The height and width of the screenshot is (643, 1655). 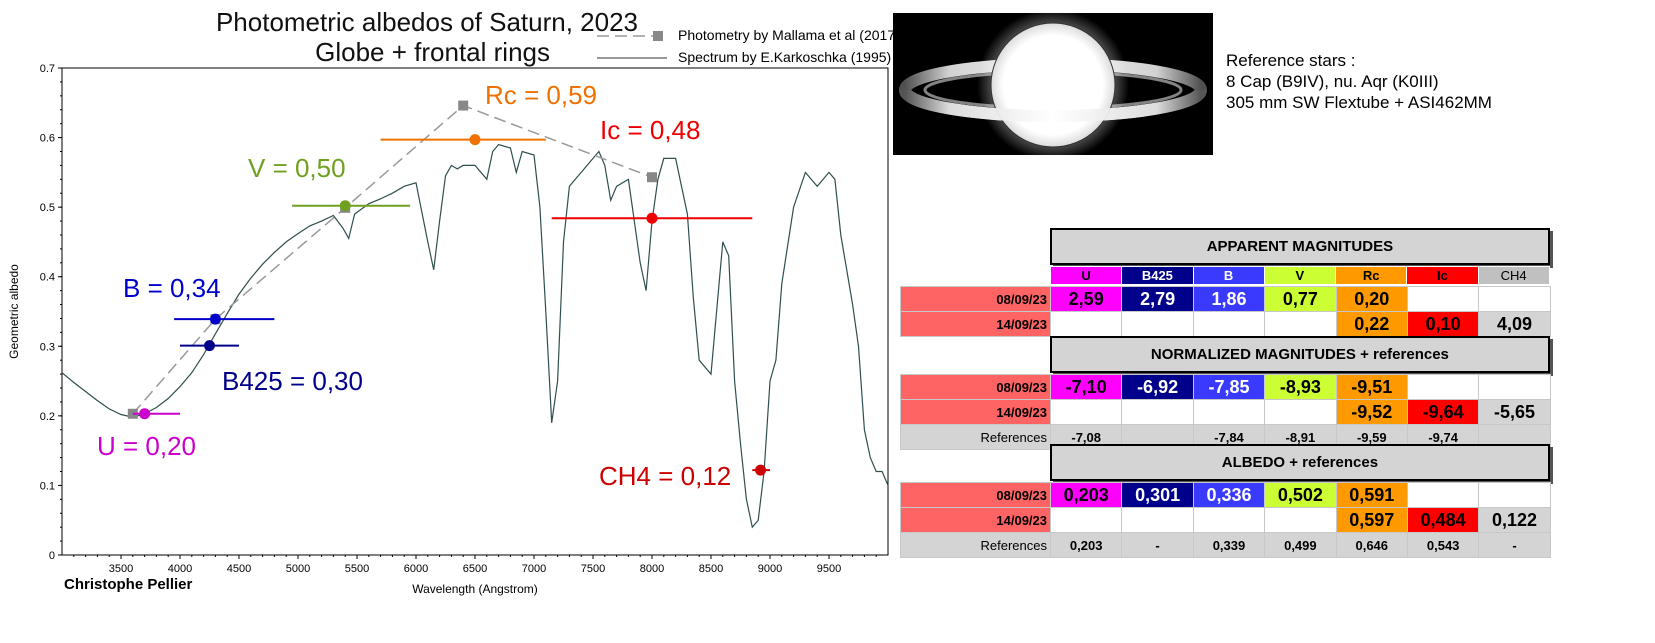 What do you see at coordinates (1157, 520) in the screenshot?
I see `cell-b425` at bounding box center [1157, 520].